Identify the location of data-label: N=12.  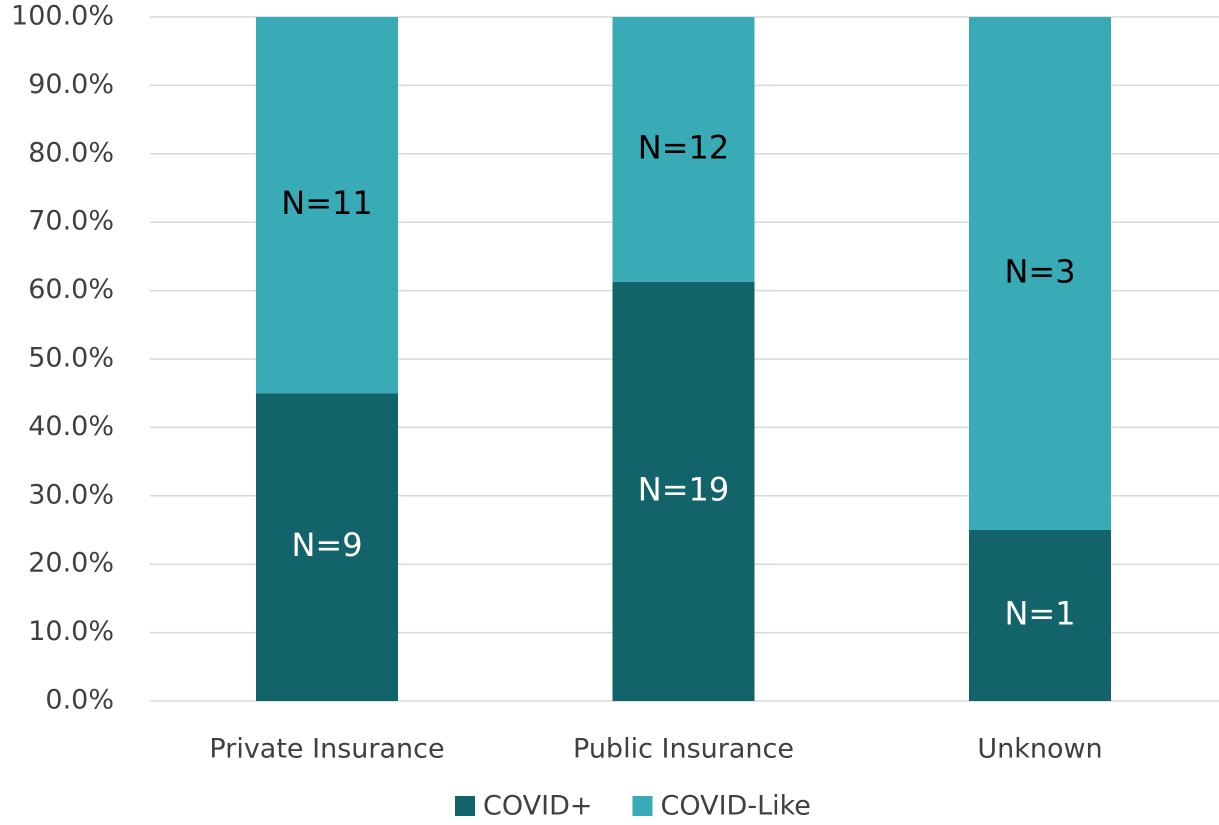
(683, 147).